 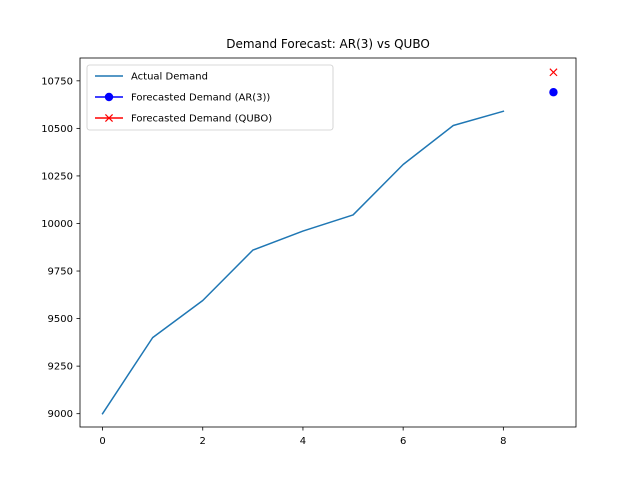 What do you see at coordinates (57, 224) in the screenshot?
I see `y-tick-label: 10000` at bounding box center [57, 224].